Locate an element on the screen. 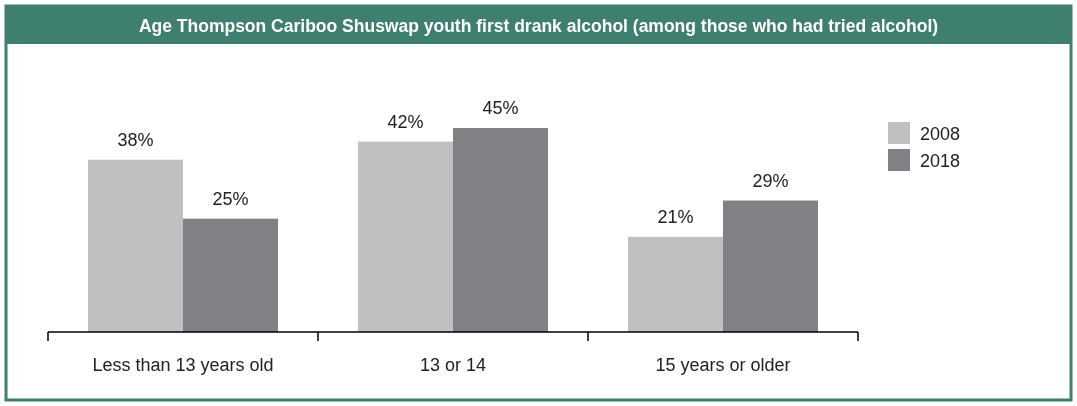  data-label: 25% is located at coordinates (230, 198).